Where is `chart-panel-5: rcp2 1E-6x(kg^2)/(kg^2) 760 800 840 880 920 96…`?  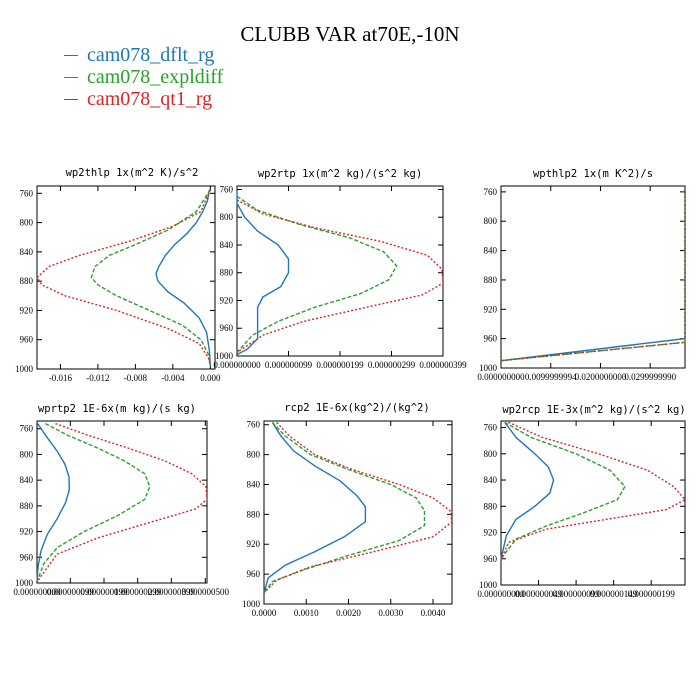 chart-panel-5: rcp2 1E-6x(kg^2)/(kg^2) 760 800 840 880 920 96… is located at coordinates (347, 510).